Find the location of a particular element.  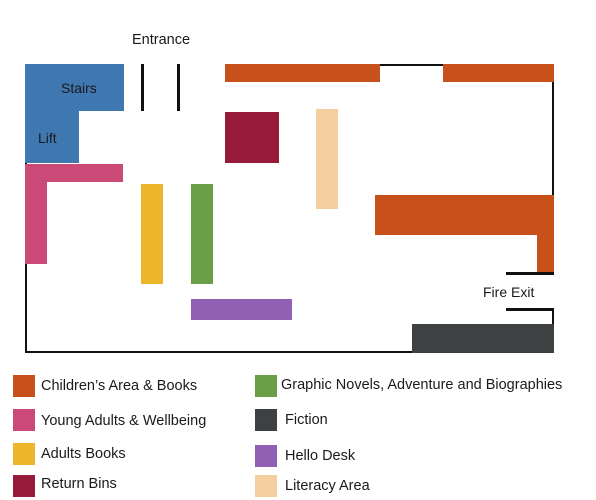

graphic-novels-zone is located at coordinates (202, 234).